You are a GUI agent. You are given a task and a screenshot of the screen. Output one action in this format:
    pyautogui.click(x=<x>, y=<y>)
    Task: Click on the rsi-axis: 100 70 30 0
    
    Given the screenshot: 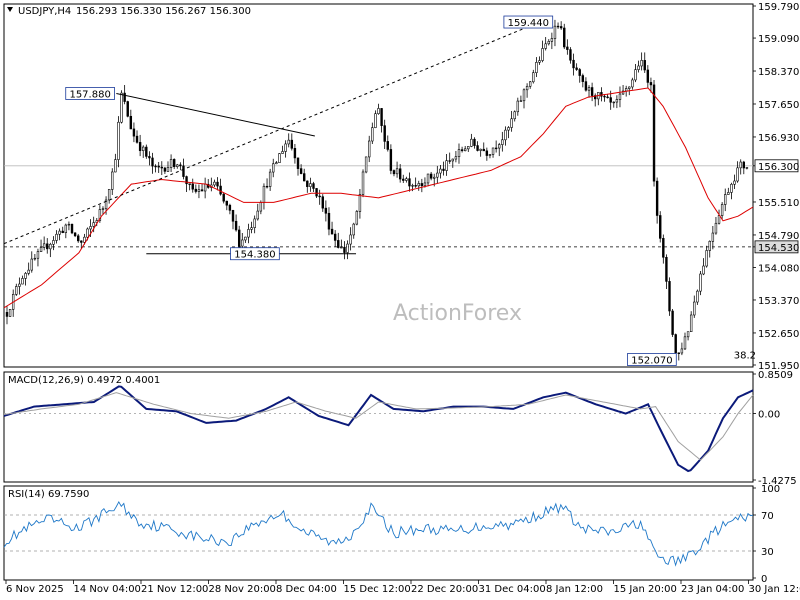 What is the action you would take?
    pyautogui.click(x=766, y=534)
    